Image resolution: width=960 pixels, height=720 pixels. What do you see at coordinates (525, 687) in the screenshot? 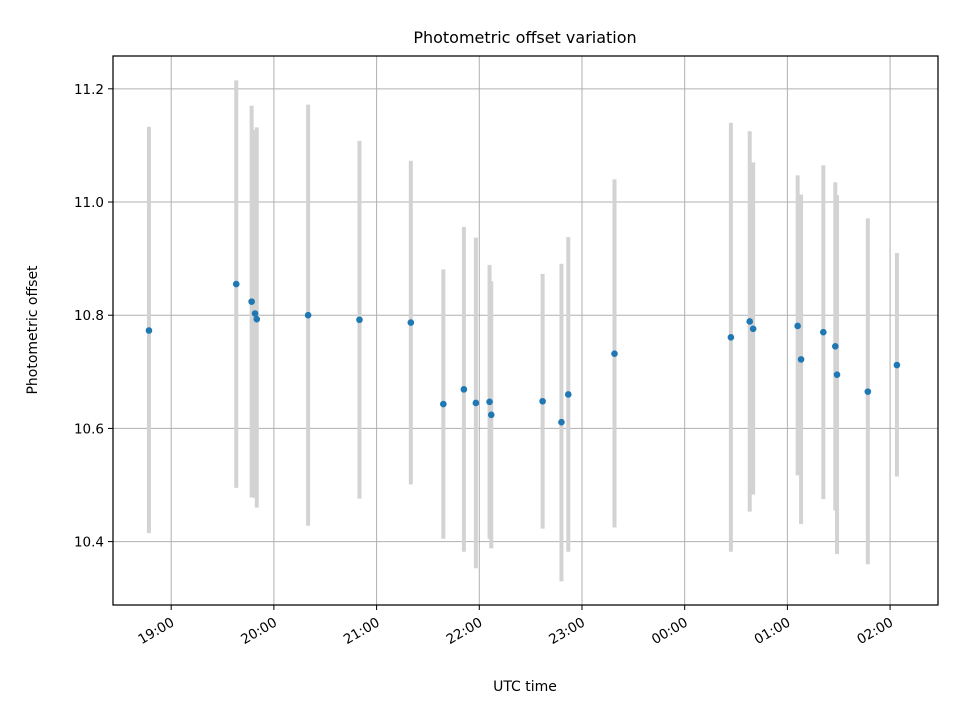
I see `x-axis-label: UTC time` at bounding box center [525, 687].